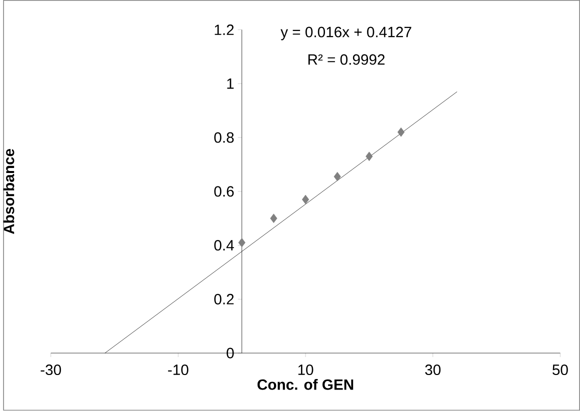 The image size is (580, 411). I want to click on x-tick-label: 50, so click(560, 370).